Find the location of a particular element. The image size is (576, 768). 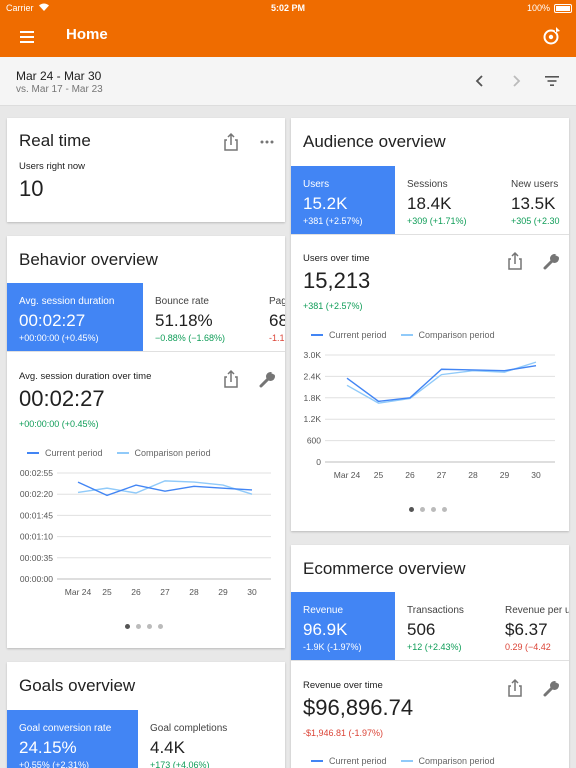

legend-label: Comparison period is located at coordinates (456, 761).